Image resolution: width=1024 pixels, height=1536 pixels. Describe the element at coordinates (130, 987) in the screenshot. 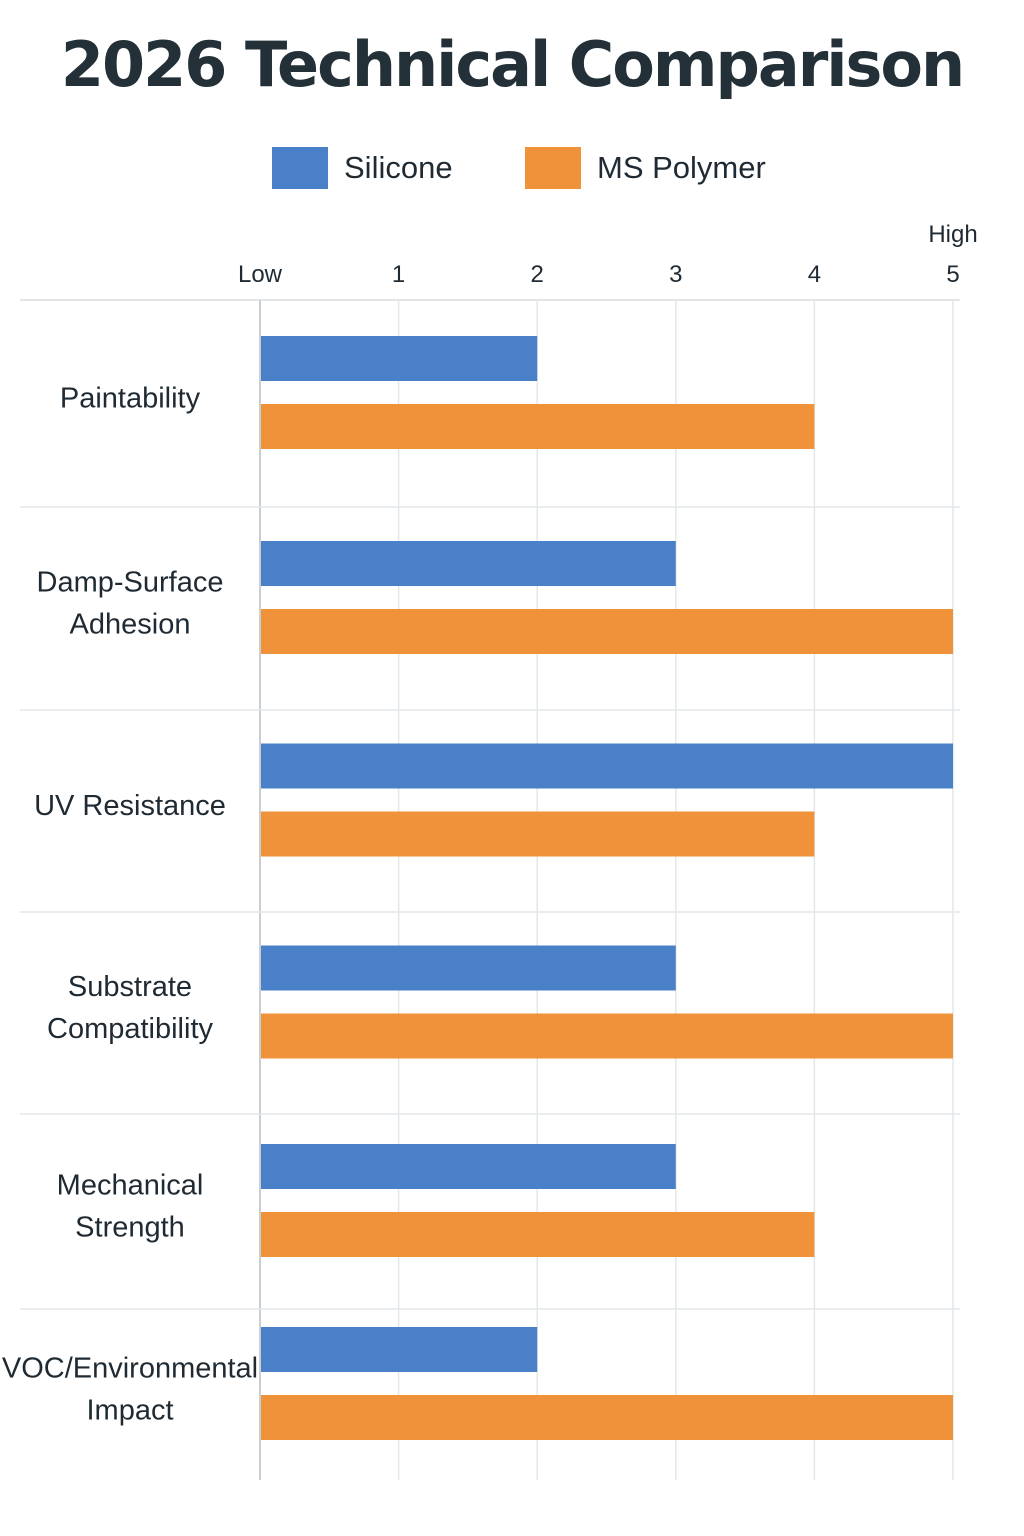

I see `category-label-4-line-1: Substrate` at that location.